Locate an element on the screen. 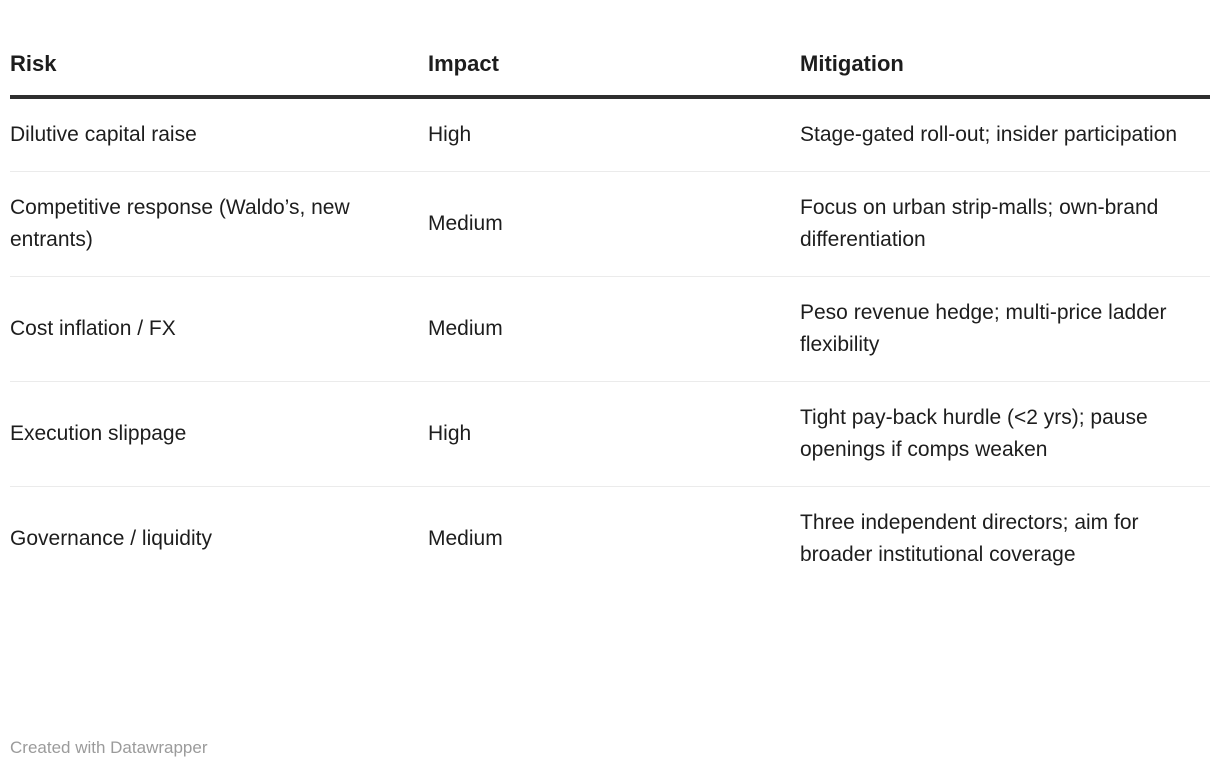 This screenshot has height=770, width=1220. table-header-risk: Risk is located at coordinates (219, 69).